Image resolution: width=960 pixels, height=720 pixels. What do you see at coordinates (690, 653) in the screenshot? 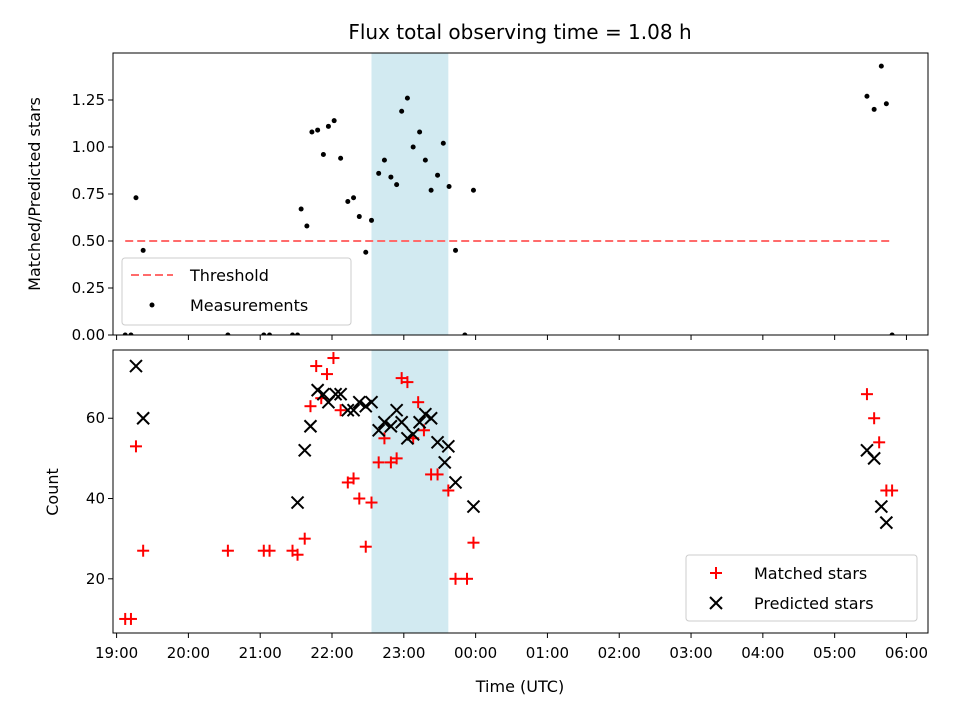
I see `x-tick-label: 03:00` at bounding box center [690, 653].